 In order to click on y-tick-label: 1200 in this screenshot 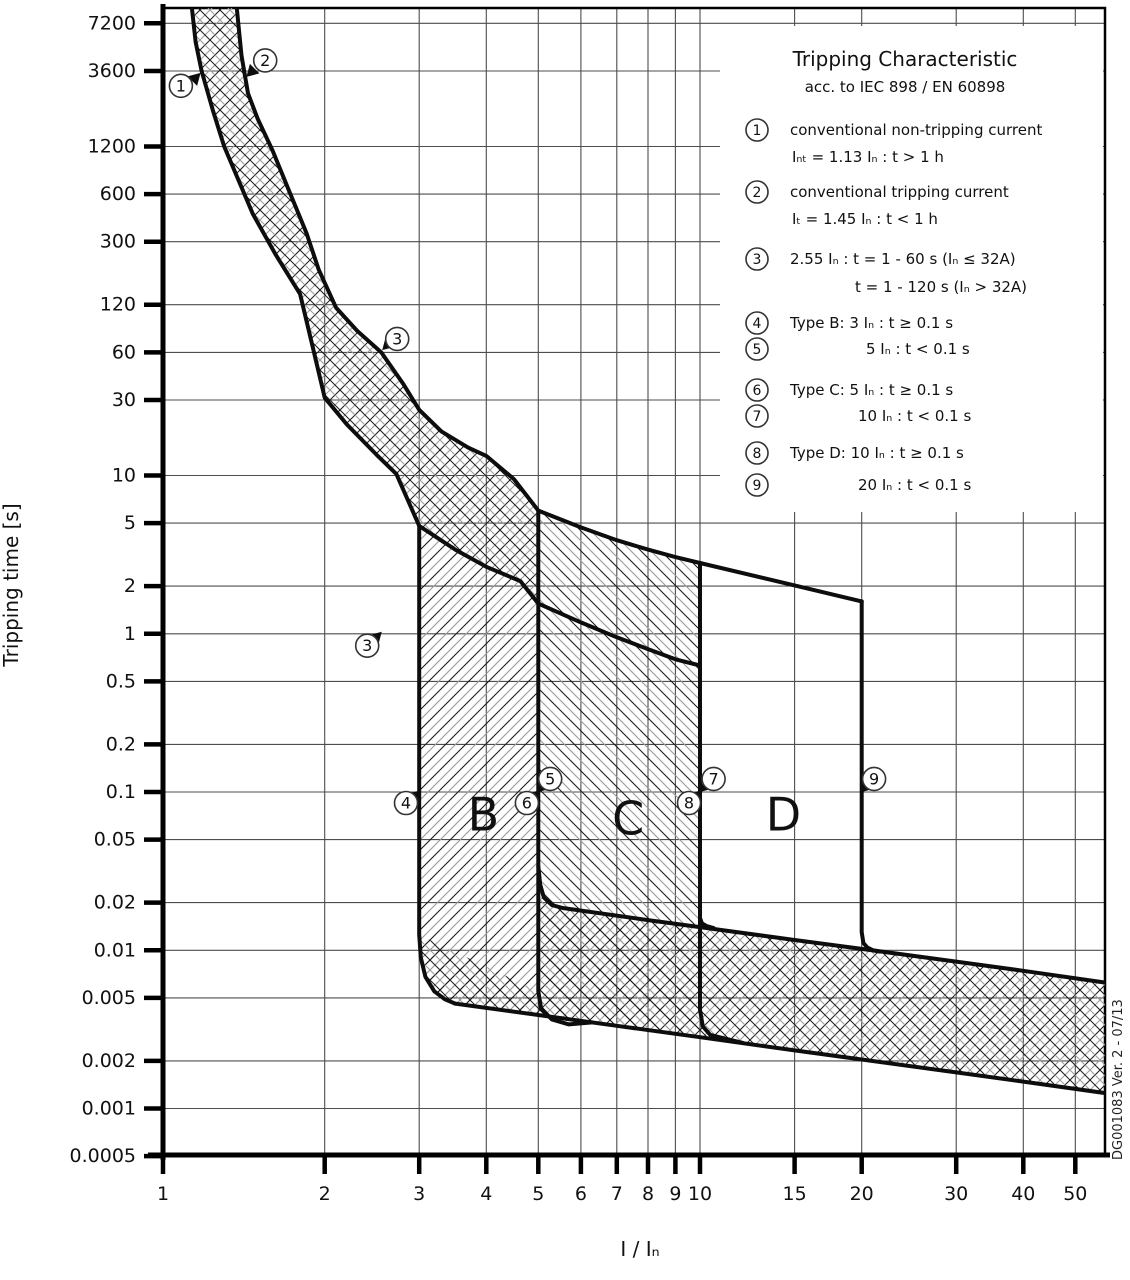, I will do `click(112, 147)`.